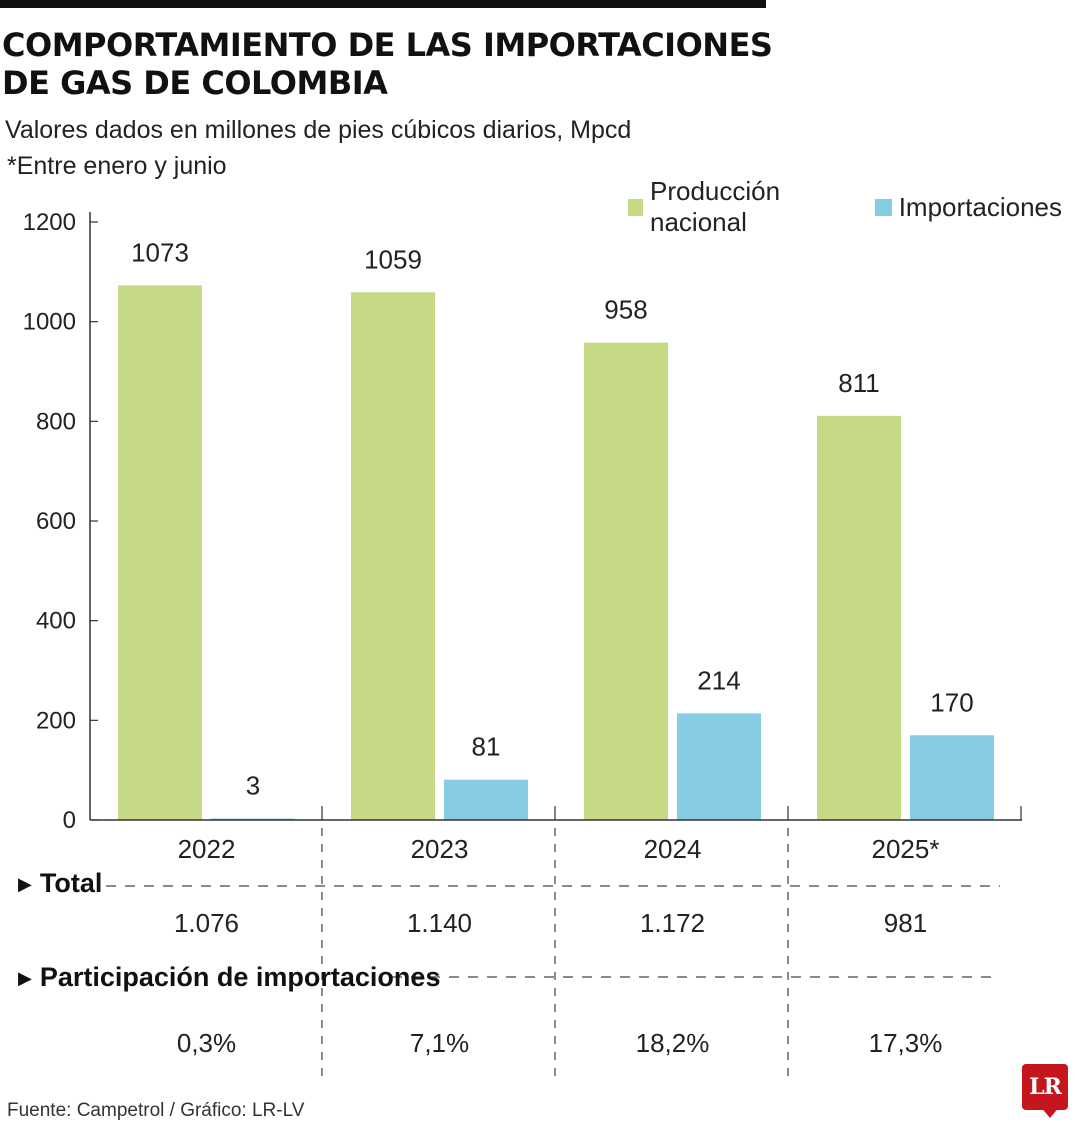  What do you see at coordinates (883, 207) in the screenshot?
I see `legend-swatch-importaciones` at bounding box center [883, 207].